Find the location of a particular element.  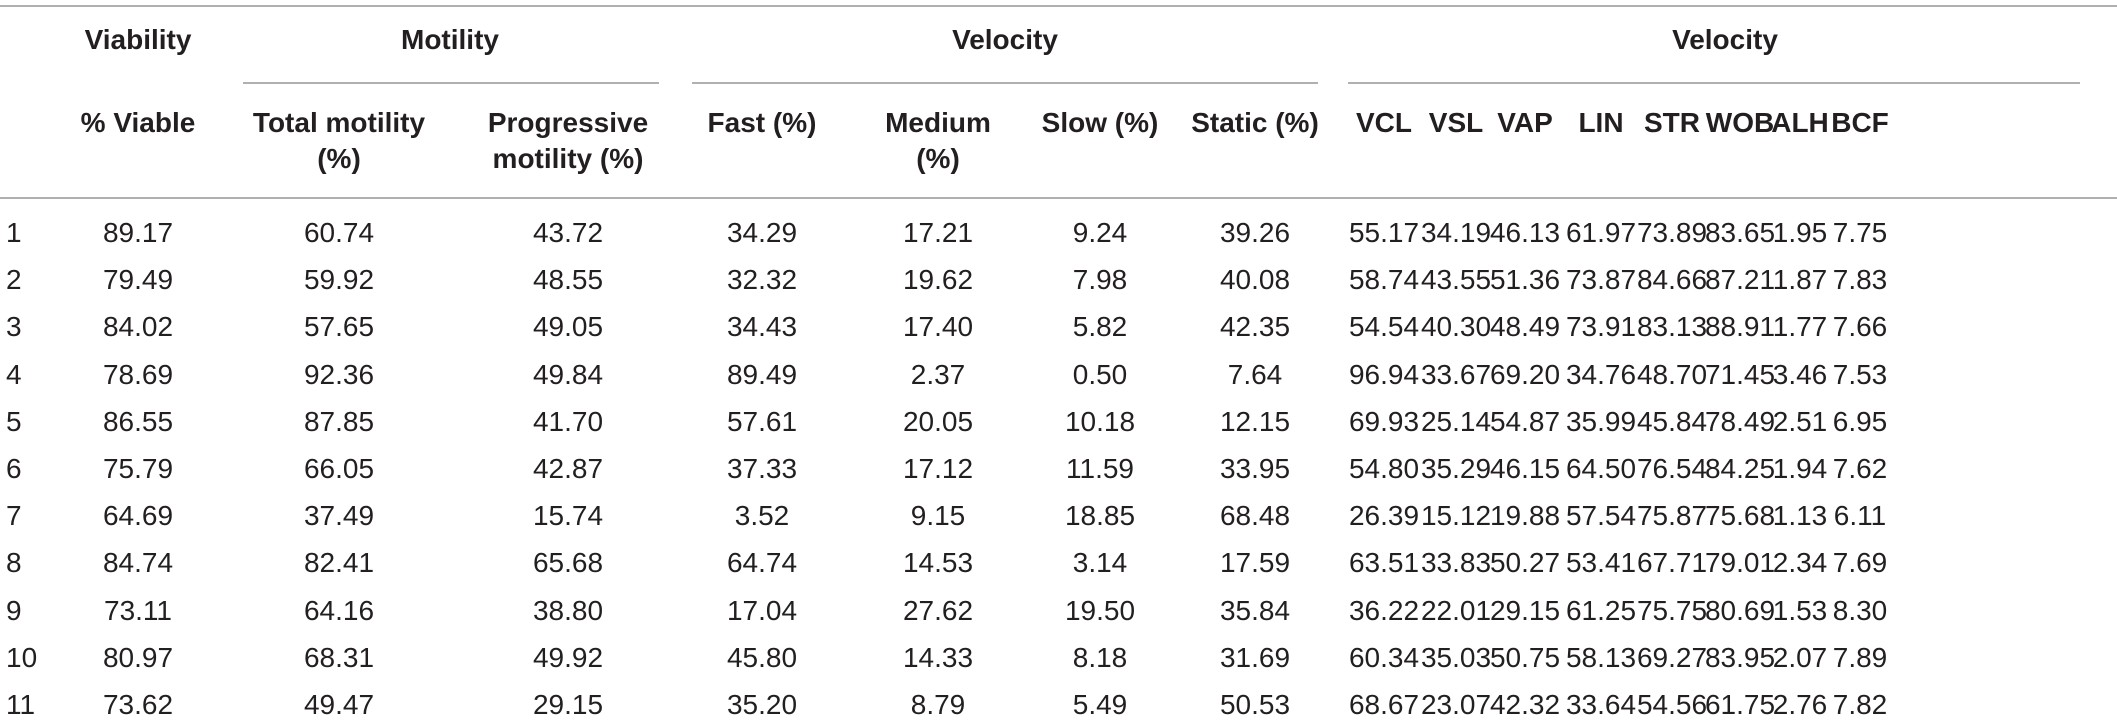

table-cell: 34.19 is located at coordinates (1456, 232).